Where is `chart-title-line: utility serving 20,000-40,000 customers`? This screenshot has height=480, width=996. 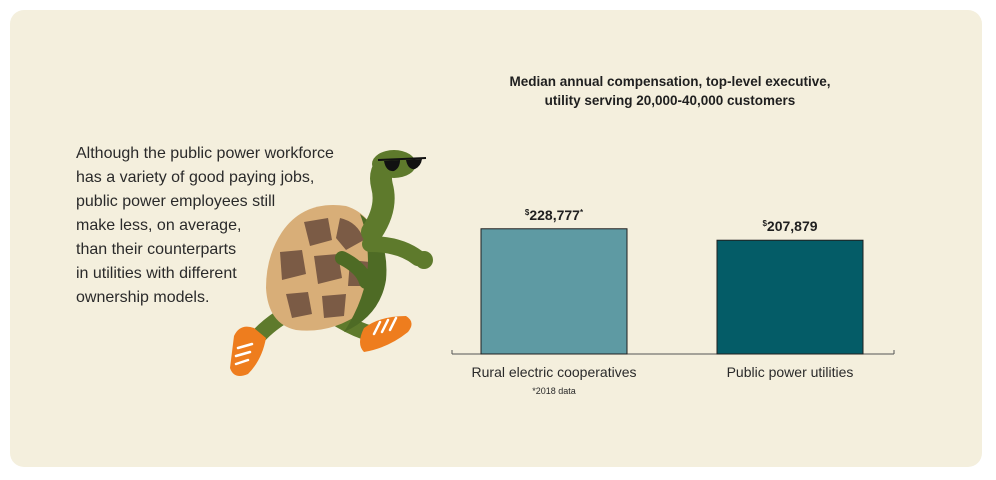
chart-title-line: utility serving 20,000-40,000 customers is located at coordinates (670, 100).